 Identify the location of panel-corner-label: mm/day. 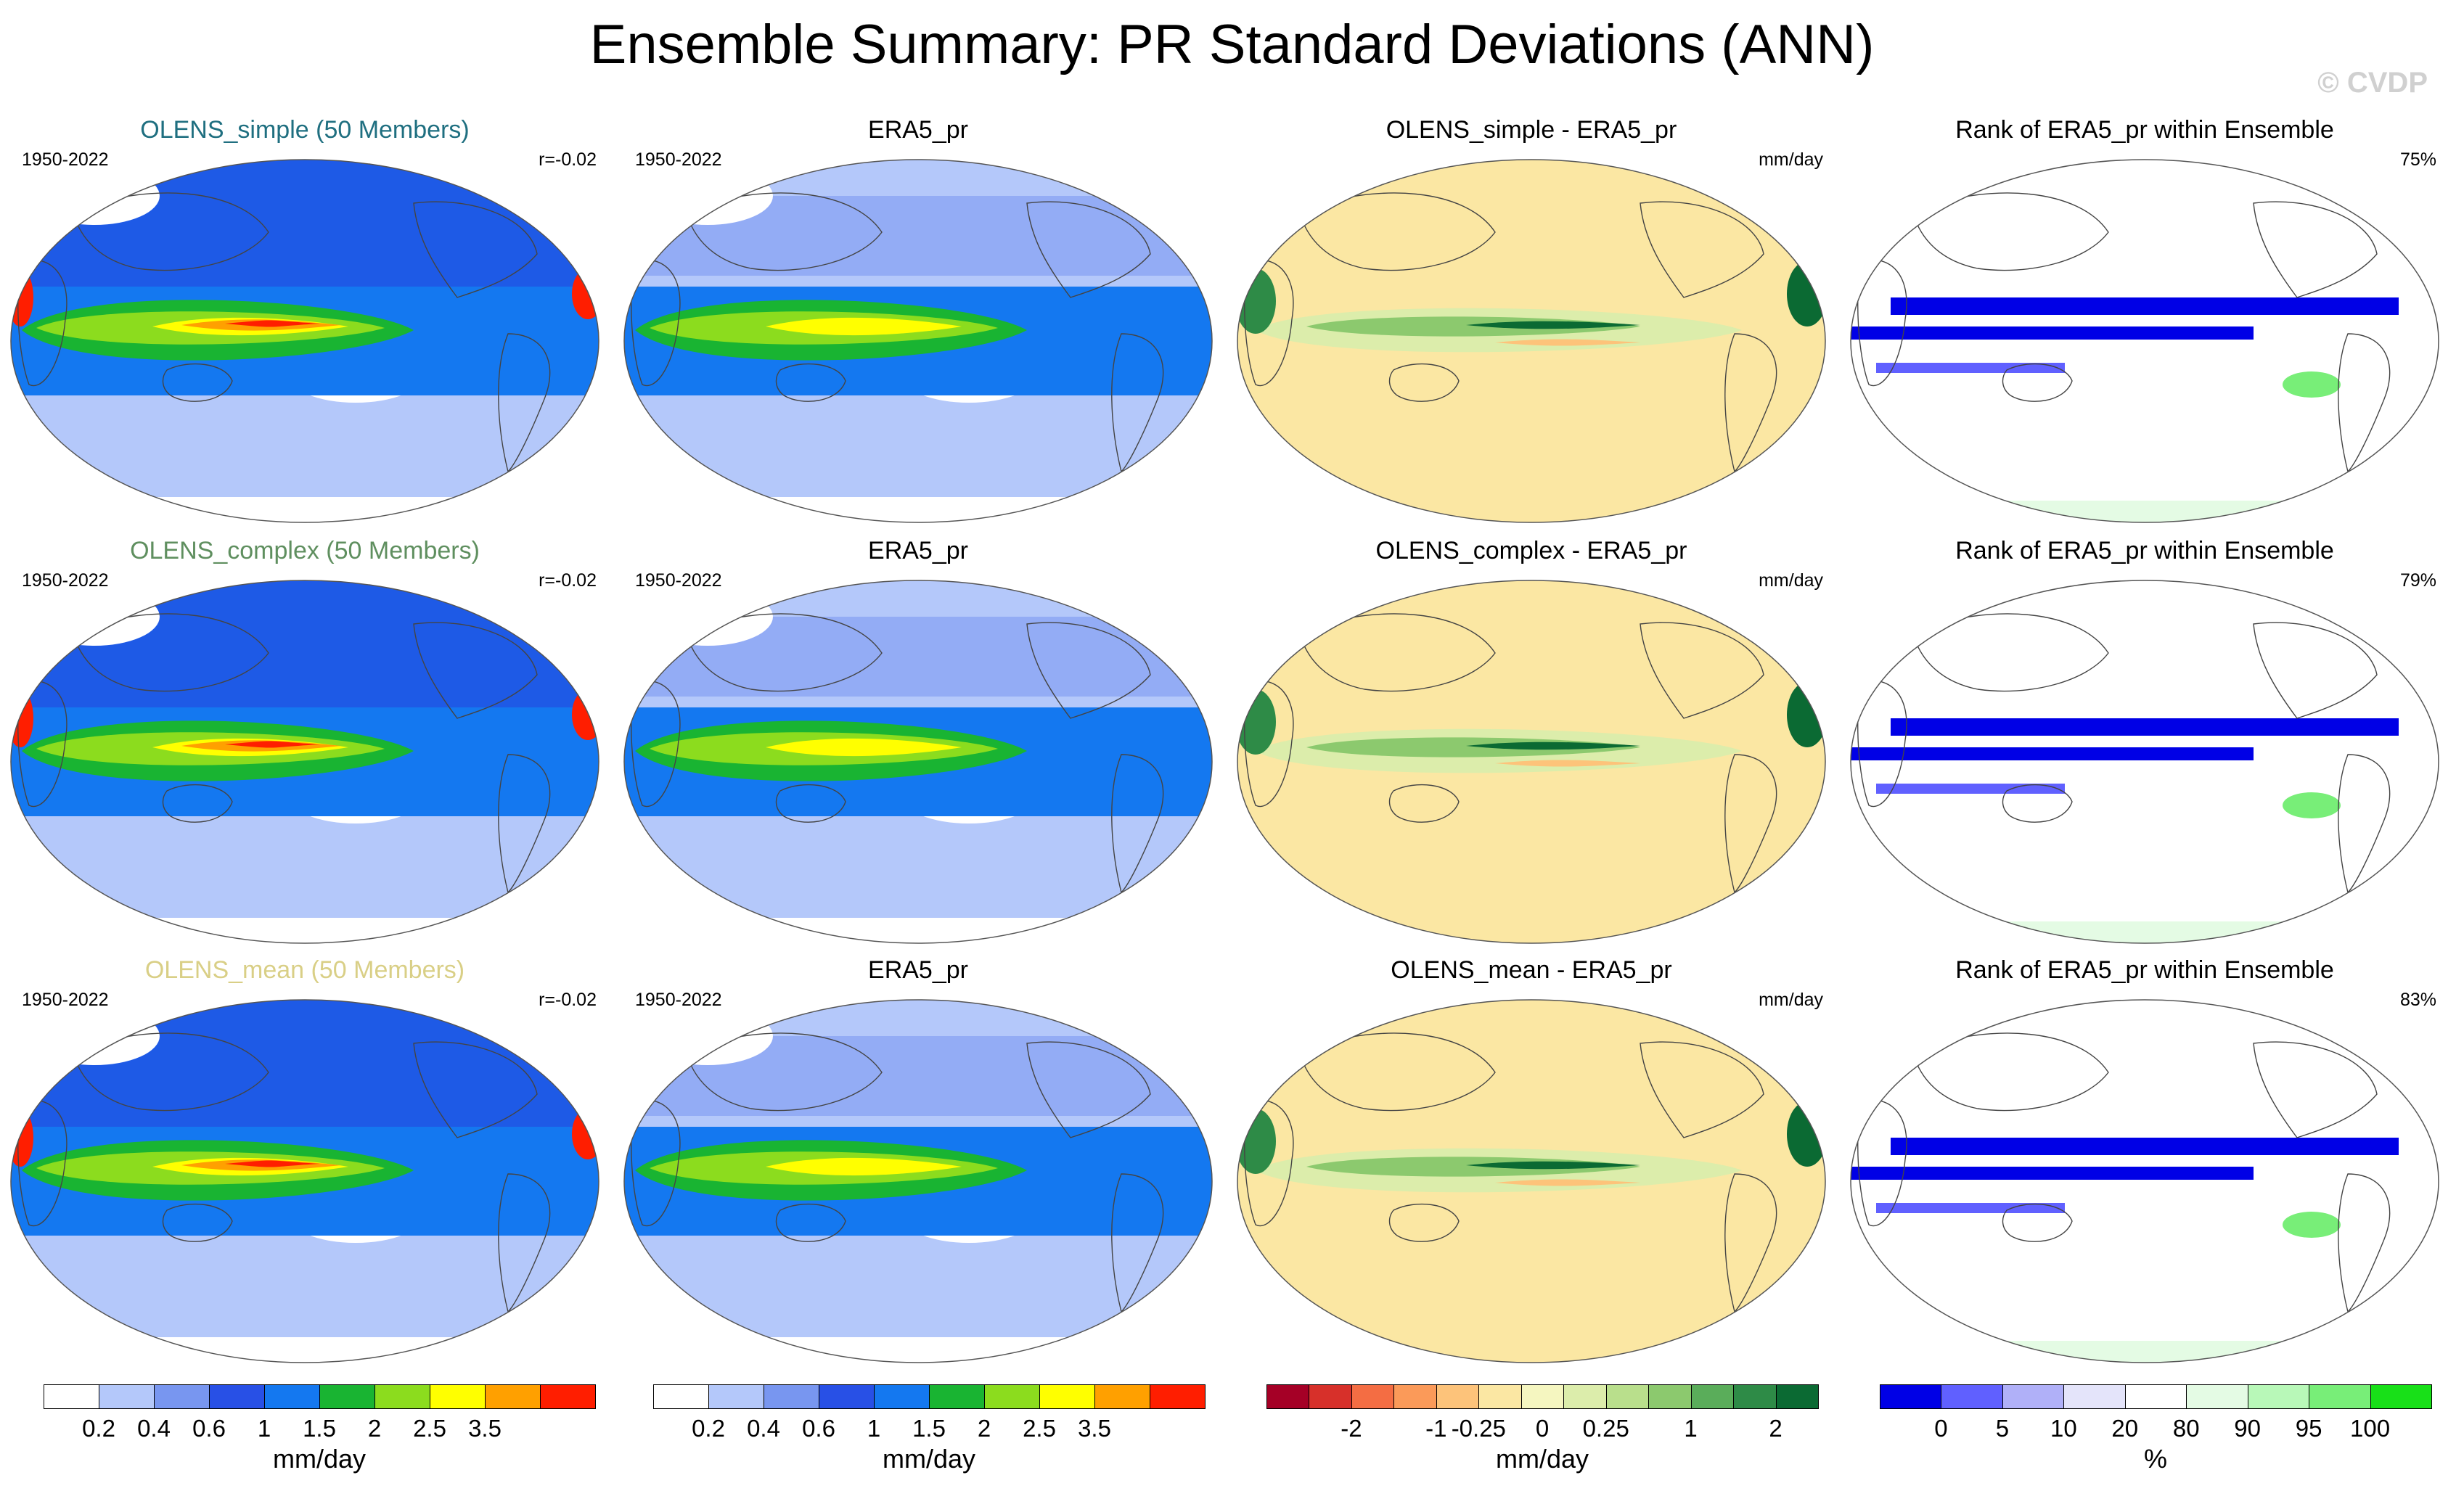
(1791, 159).